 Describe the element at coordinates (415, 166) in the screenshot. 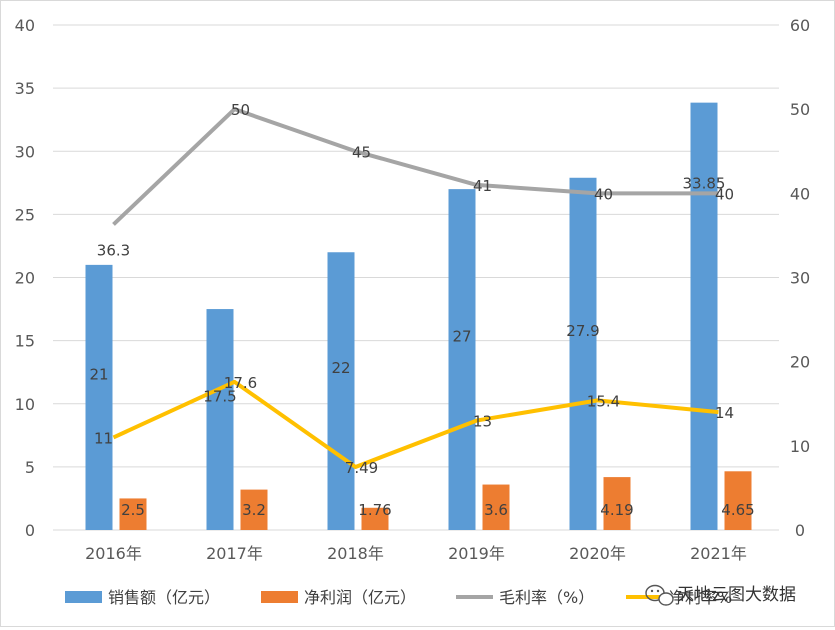

I see `series-line-gross-margin` at that location.